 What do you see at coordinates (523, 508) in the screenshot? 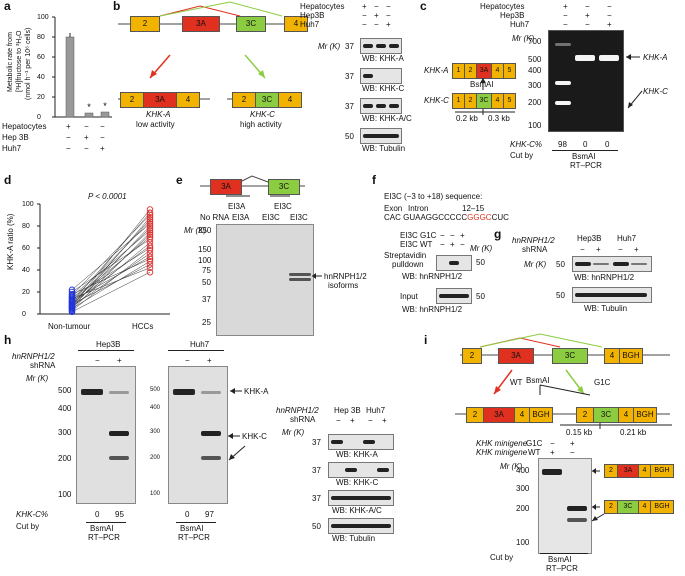
I see `i-mw: 200` at bounding box center [523, 508].